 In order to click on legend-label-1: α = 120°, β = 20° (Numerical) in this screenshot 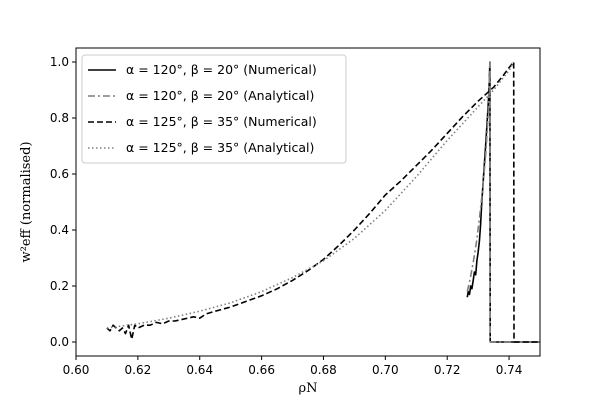, I will do `click(221, 69)`.